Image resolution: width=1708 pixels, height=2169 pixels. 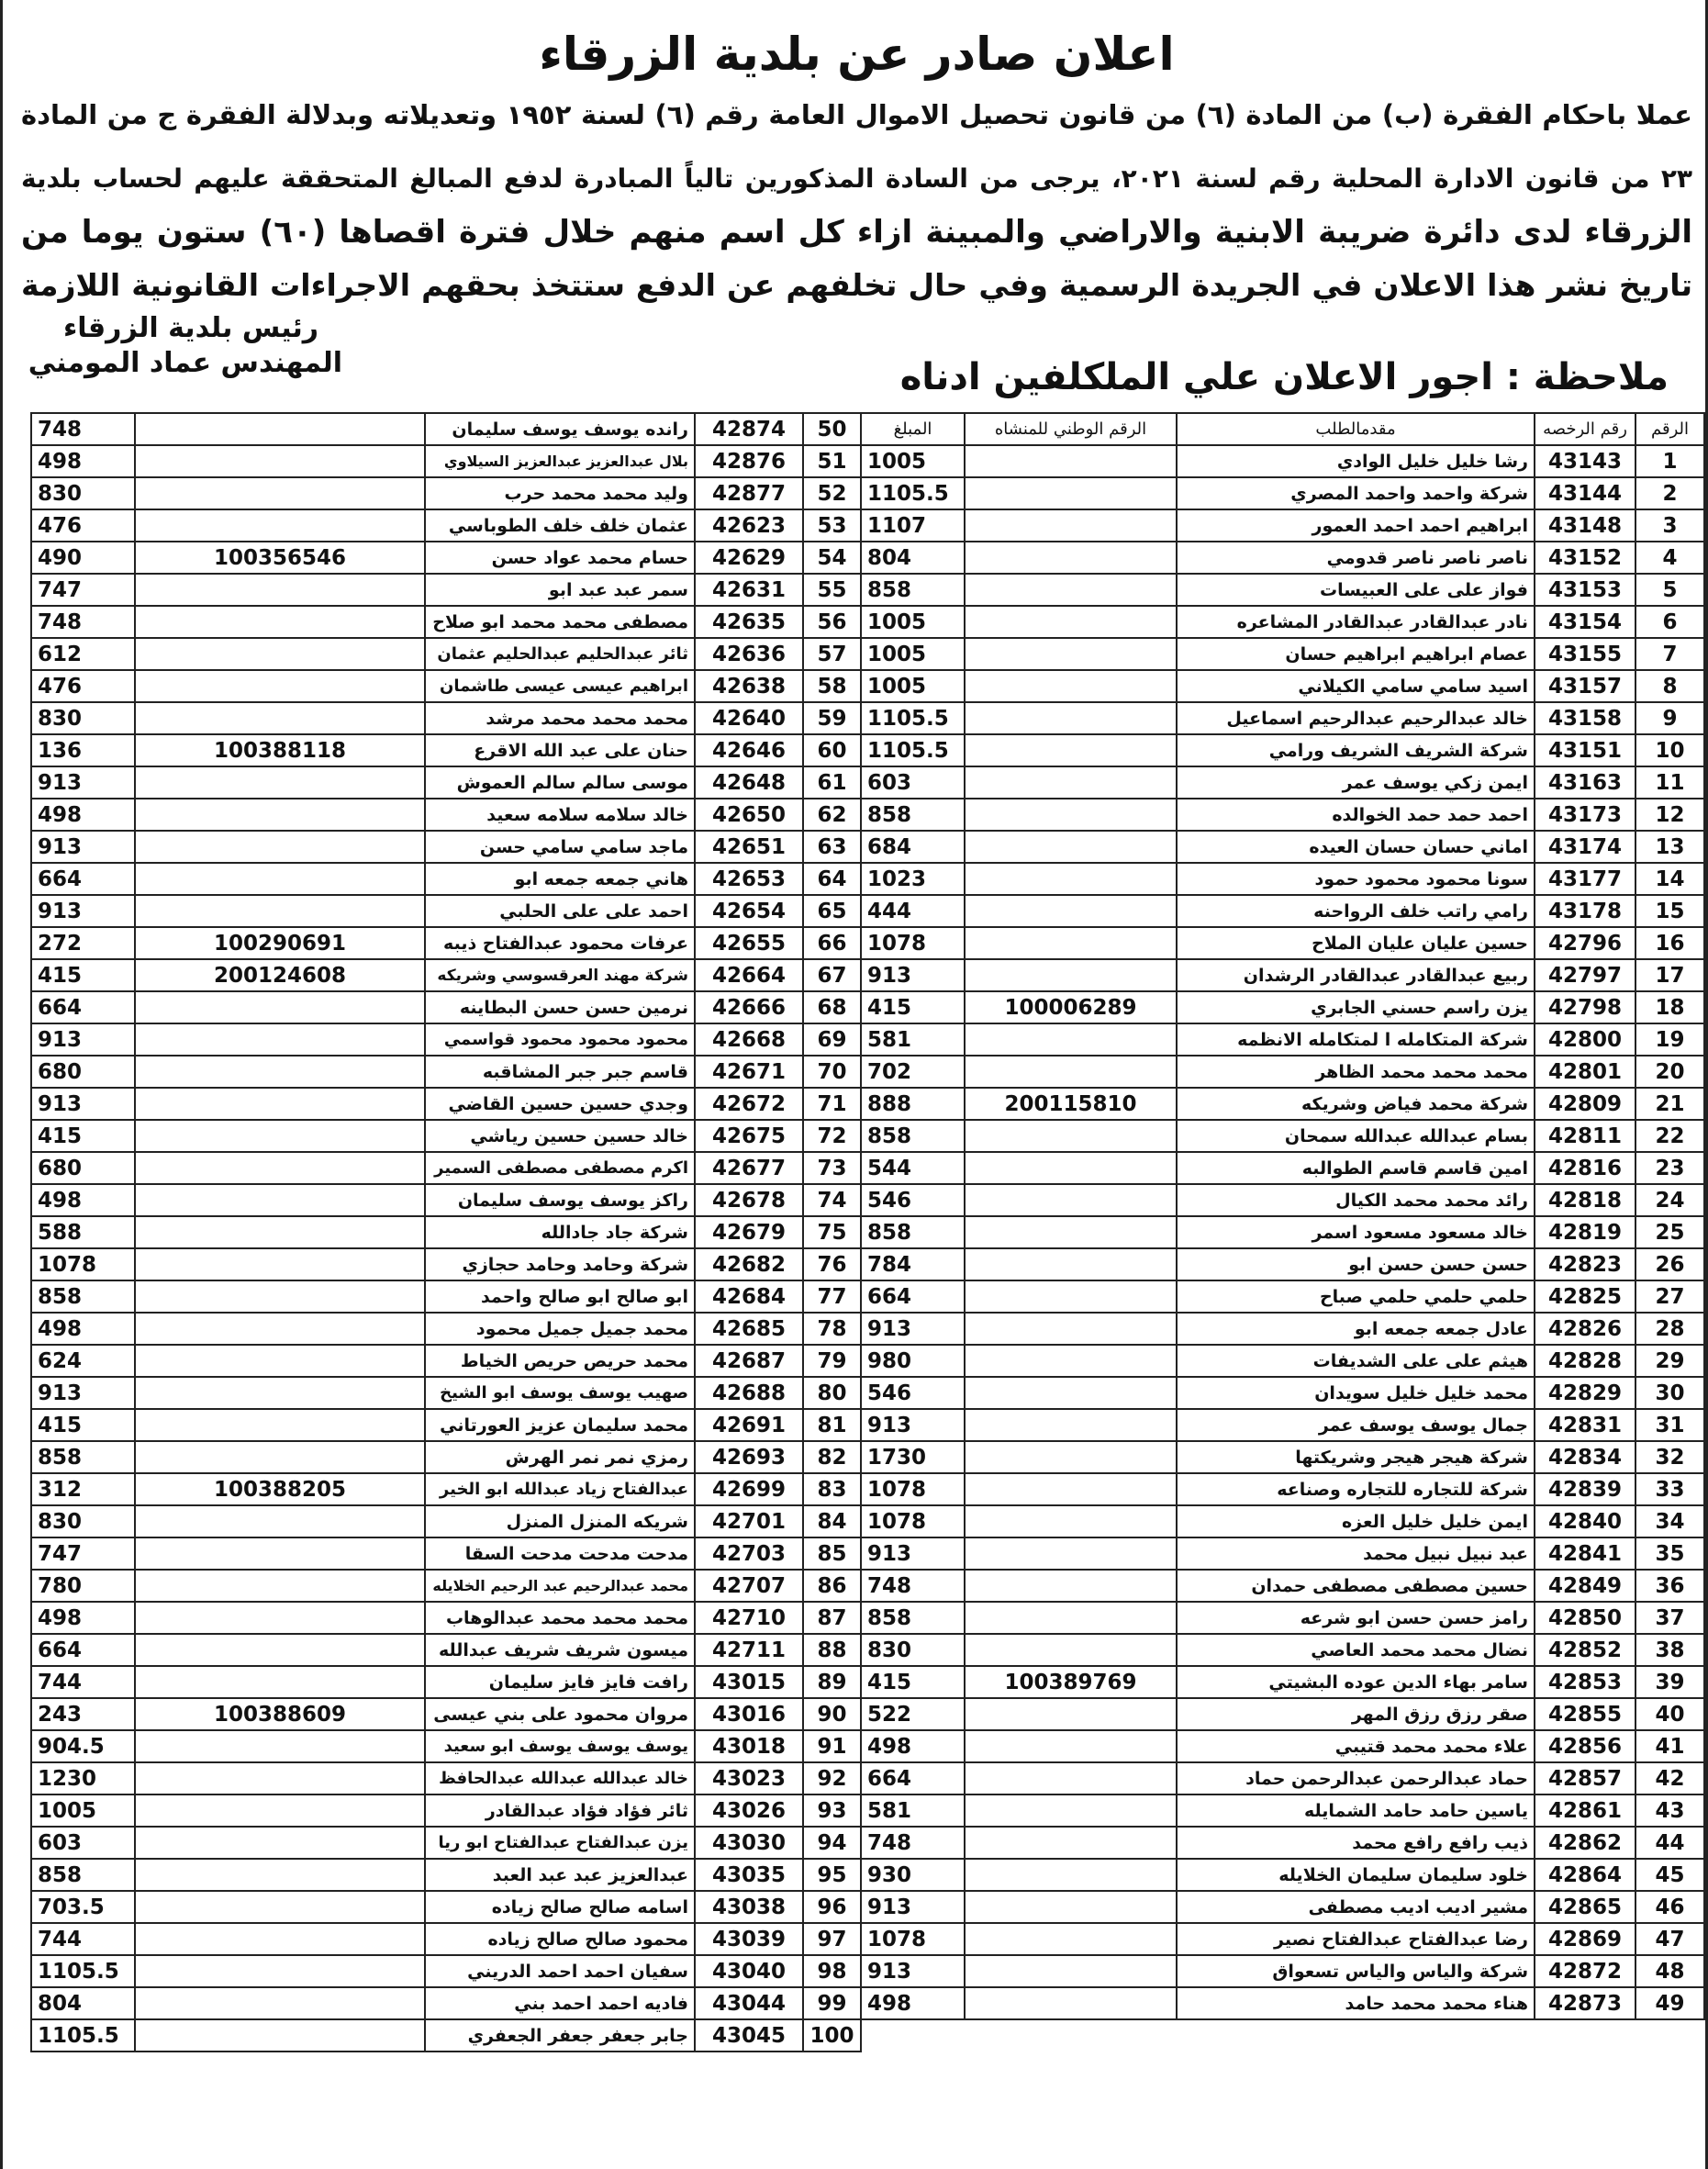 What do you see at coordinates (560, 1521) in the screenshot?
I see `applicant-name: شريكه المنزل المنزل` at bounding box center [560, 1521].